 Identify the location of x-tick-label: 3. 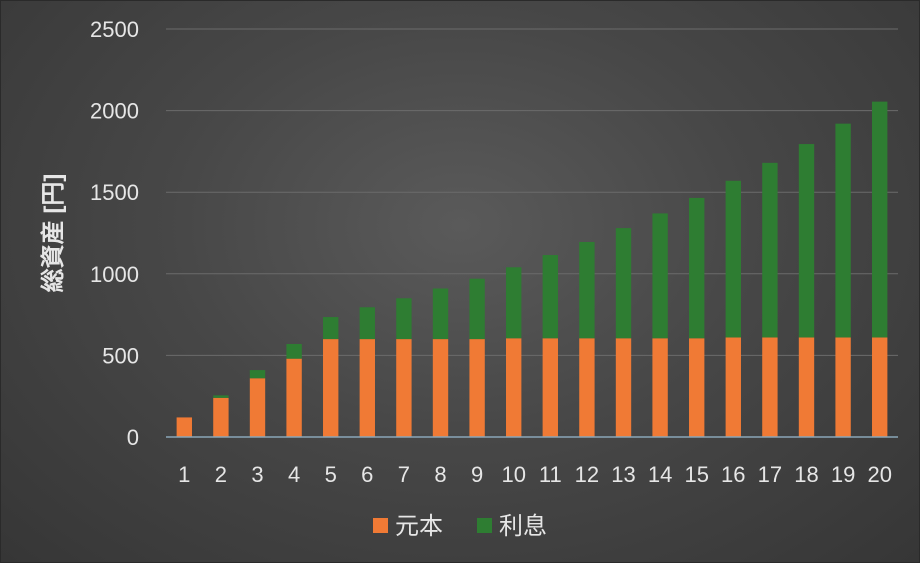
(257, 474).